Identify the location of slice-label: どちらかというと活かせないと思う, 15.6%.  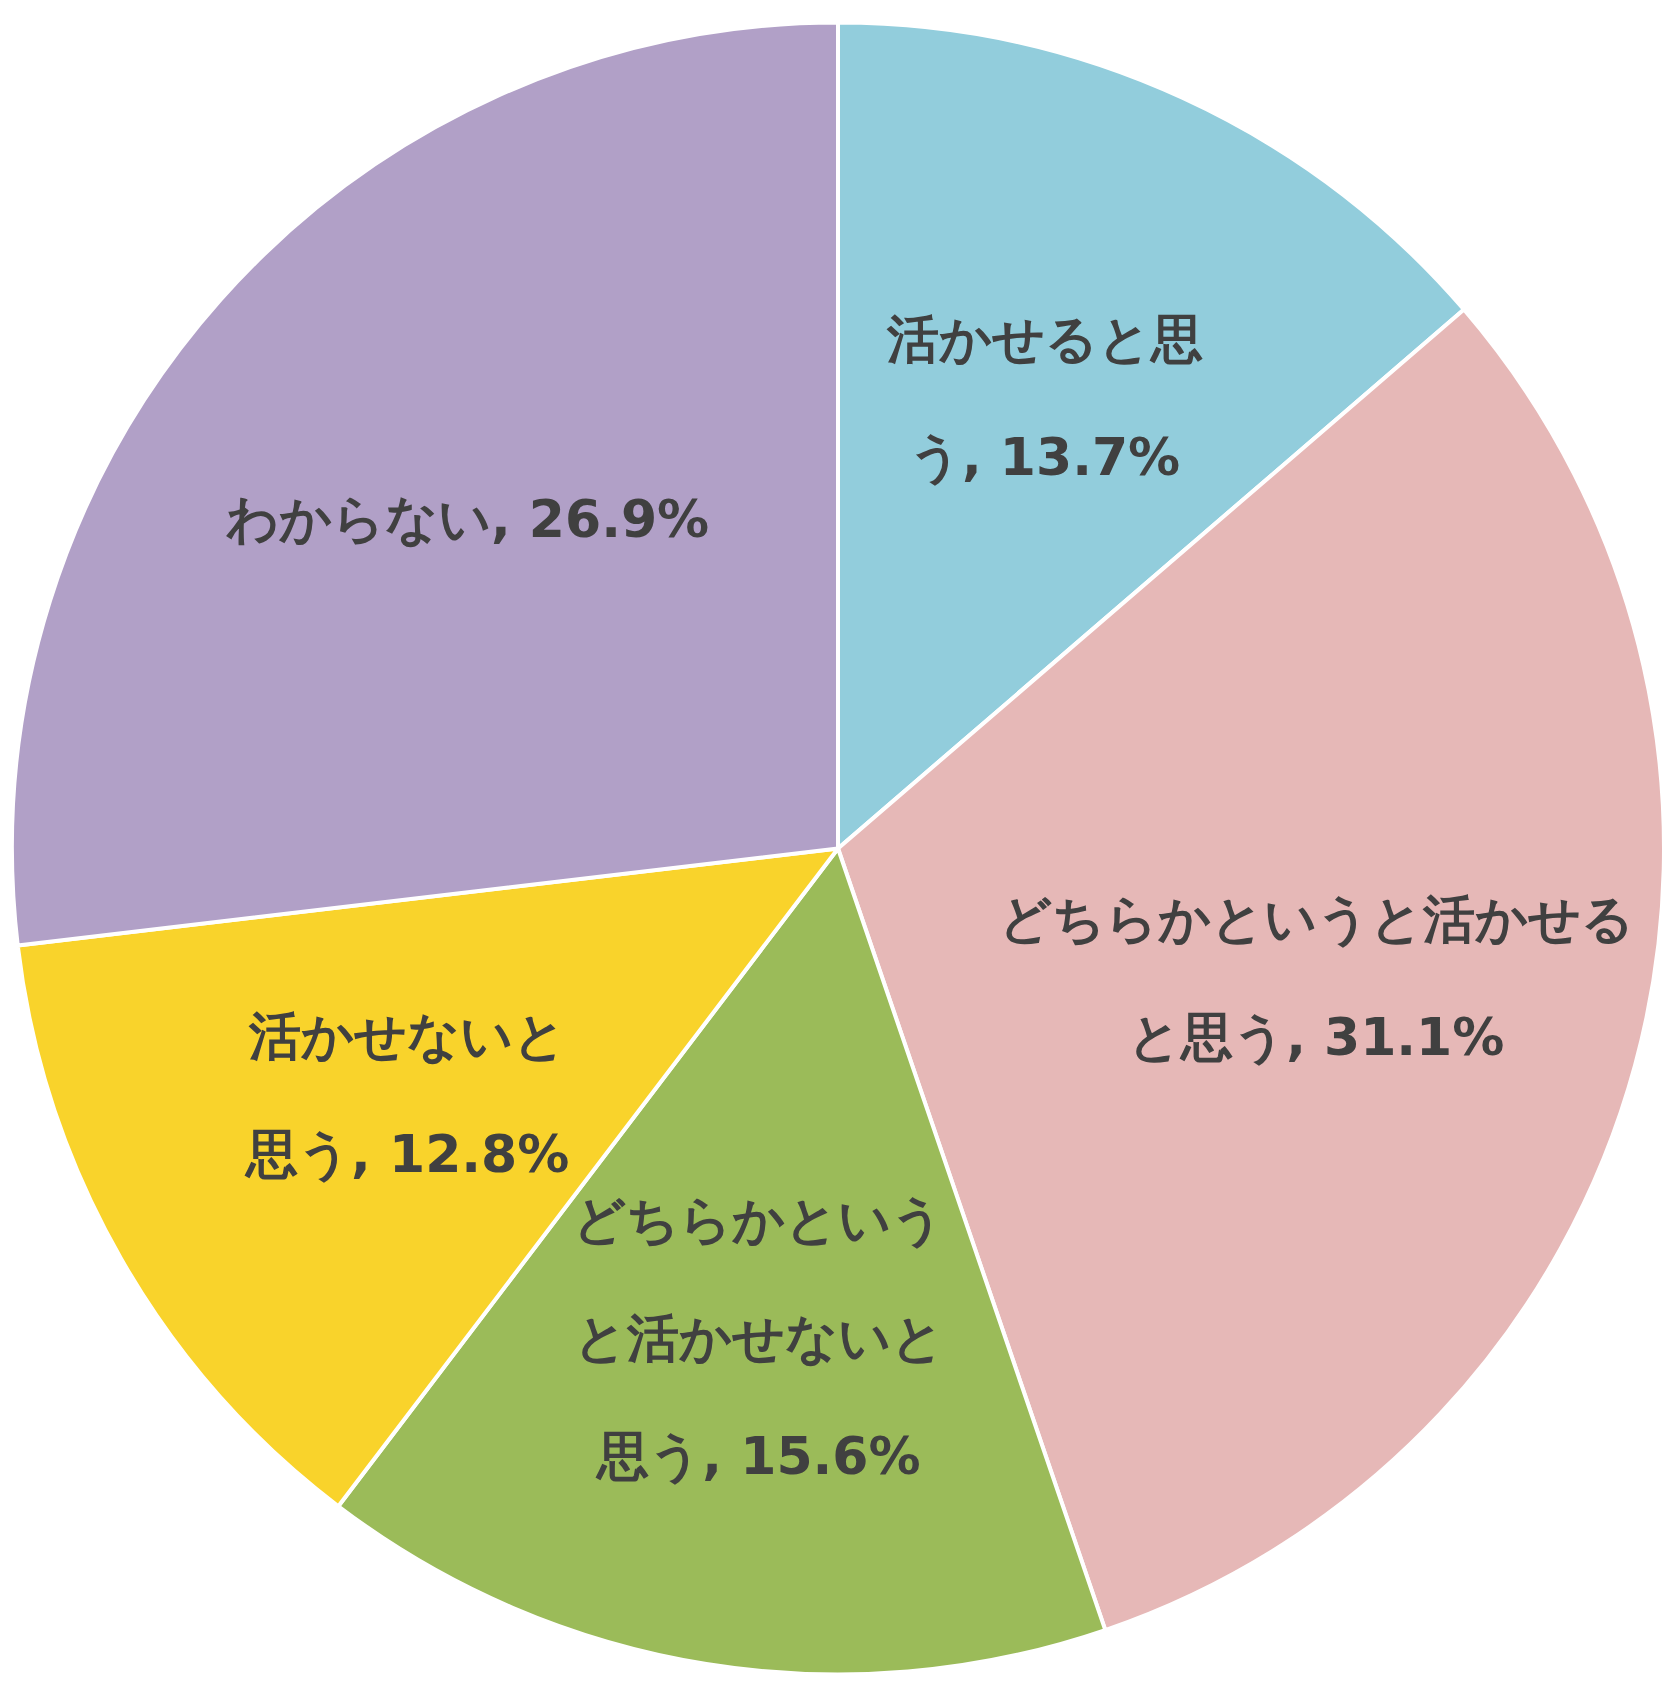
(759, 1337).